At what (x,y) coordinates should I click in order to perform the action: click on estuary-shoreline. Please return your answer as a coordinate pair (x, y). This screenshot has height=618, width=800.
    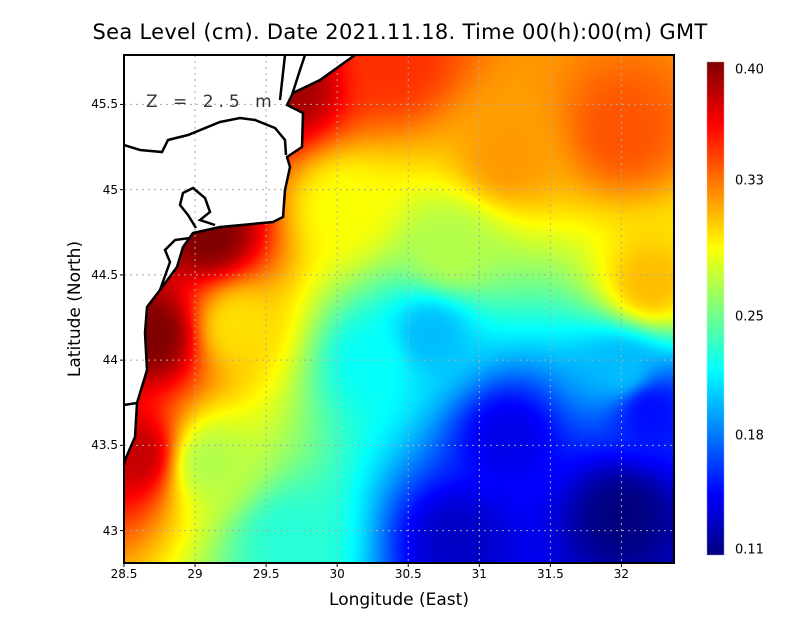
    Looking at the image, I should click on (197, 207).